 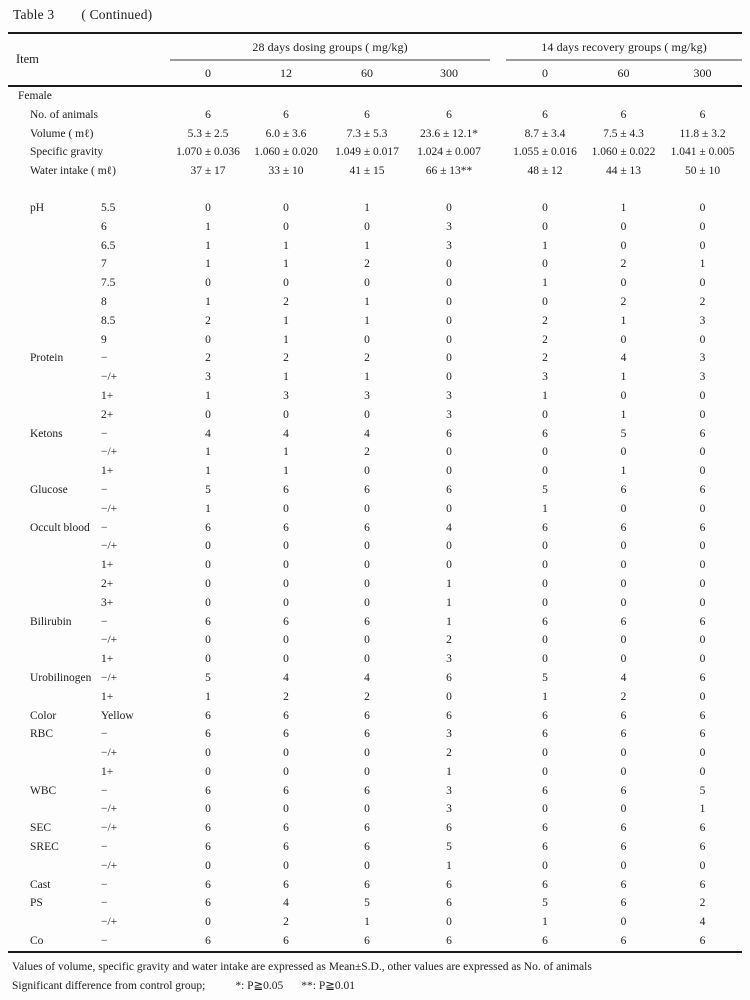 What do you see at coordinates (41, 828) in the screenshot?
I see `item-label: SEC` at bounding box center [41, 828].